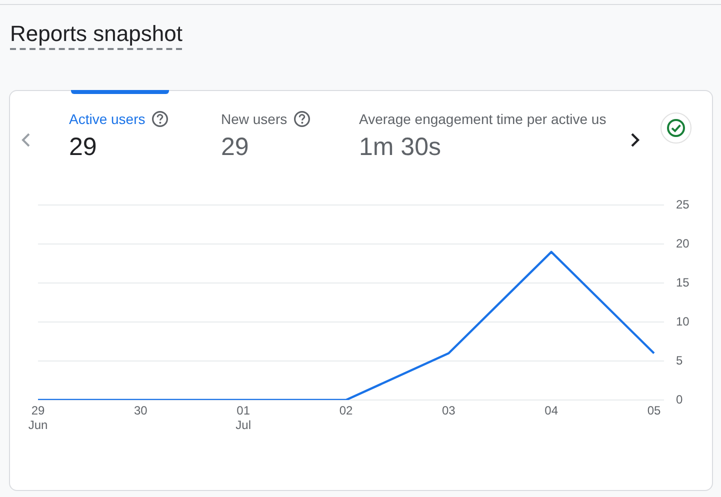  Describe the element at coordinates (679, 399) in the screenshot. I see `y-tick-label: 0` at that location.